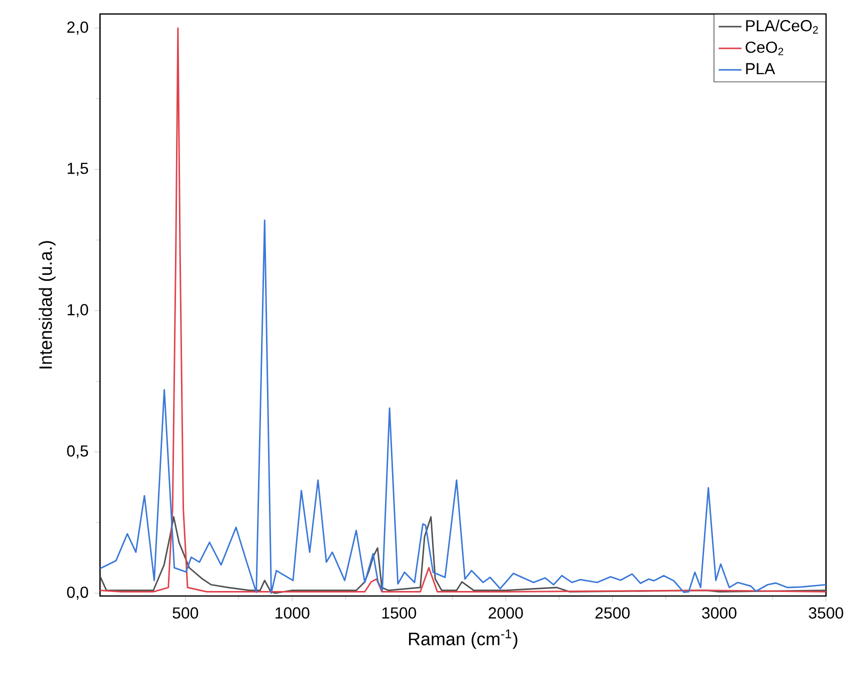  What do you see at coordinates (463, 639) in the screenshot?
I see `x-axis-title: Raman (cm$^{-1}$)` at bounding box center [463, 639].